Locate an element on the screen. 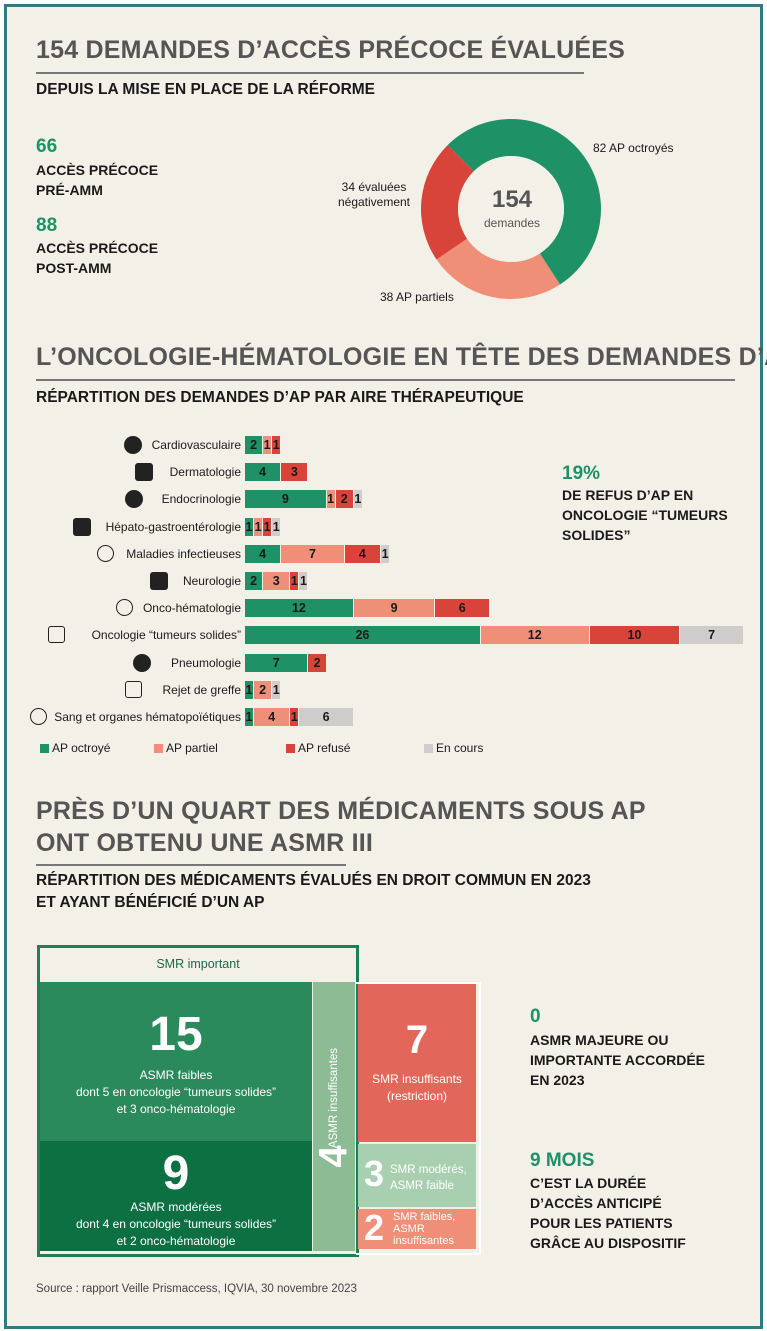 The height and width of the screenshot is (1331, 767). category-label: Dermatologie is located at coordinates (205, 472).